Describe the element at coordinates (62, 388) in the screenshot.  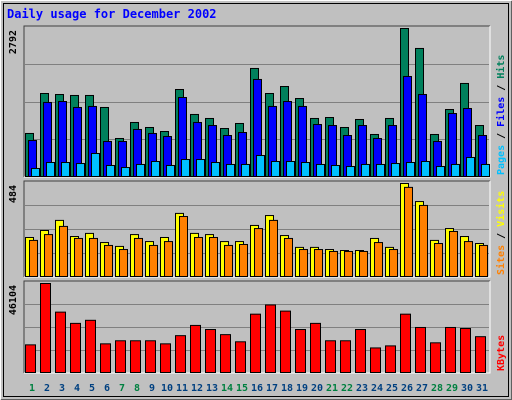
I see `x-tick-label: 3` at that location.